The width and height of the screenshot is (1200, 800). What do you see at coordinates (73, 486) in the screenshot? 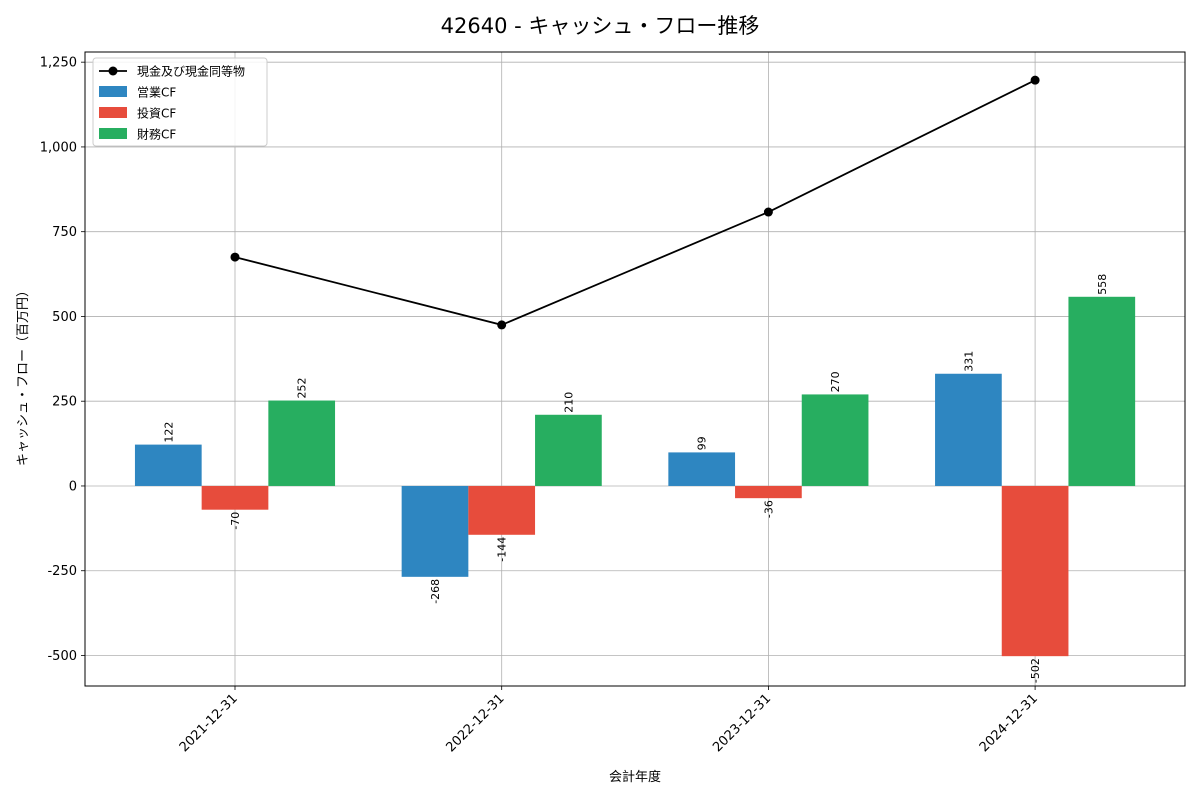
I see `y-tick-label: 0` at bounding box center [73, 486].